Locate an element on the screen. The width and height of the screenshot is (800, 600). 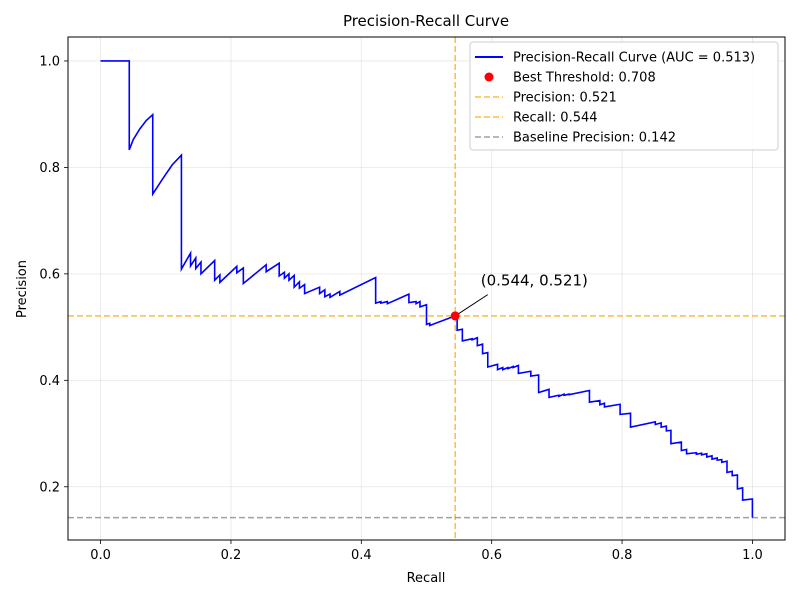
x-tick-label: 0.4 is located at coordinates (361, 555).